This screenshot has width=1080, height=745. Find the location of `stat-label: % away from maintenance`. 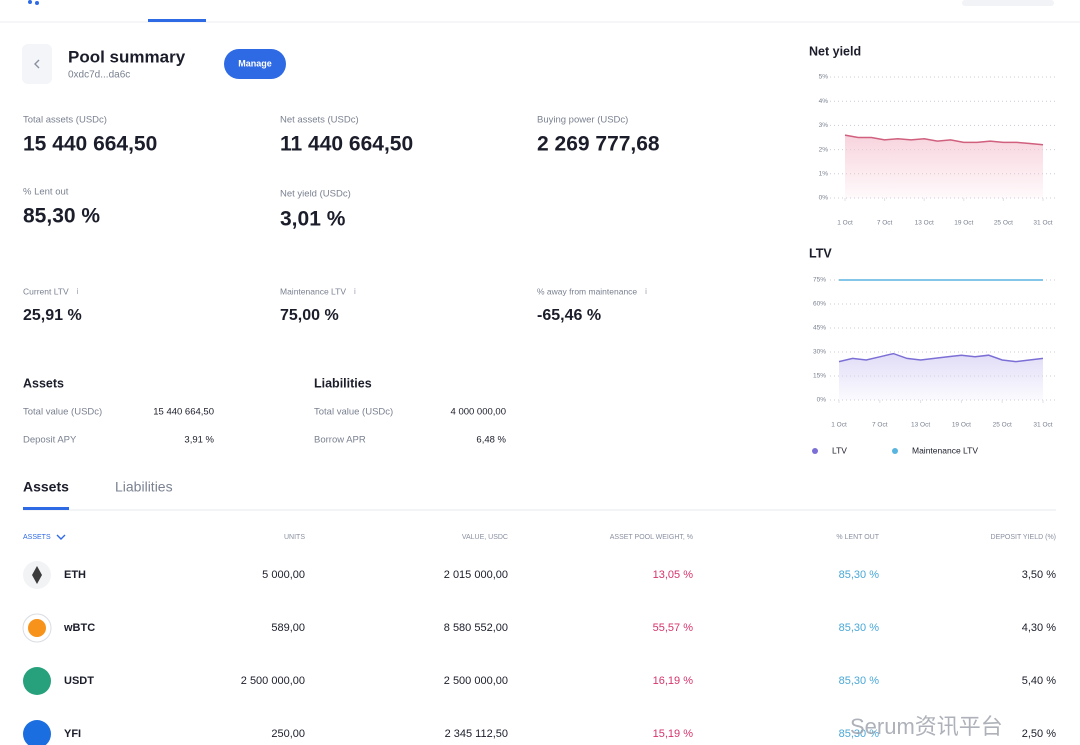

stat-label: % away from maintenance is located at coordinates (587, 291).